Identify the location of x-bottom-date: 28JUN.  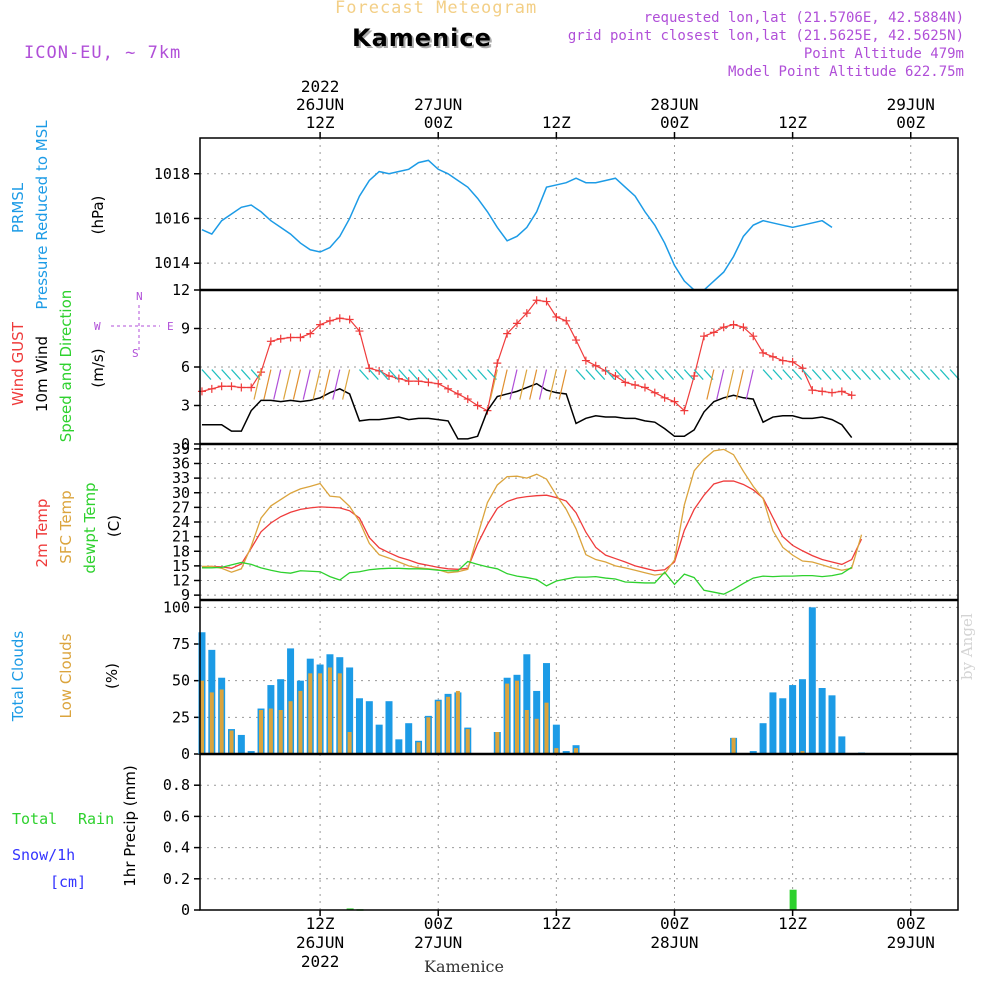
(674, 942).